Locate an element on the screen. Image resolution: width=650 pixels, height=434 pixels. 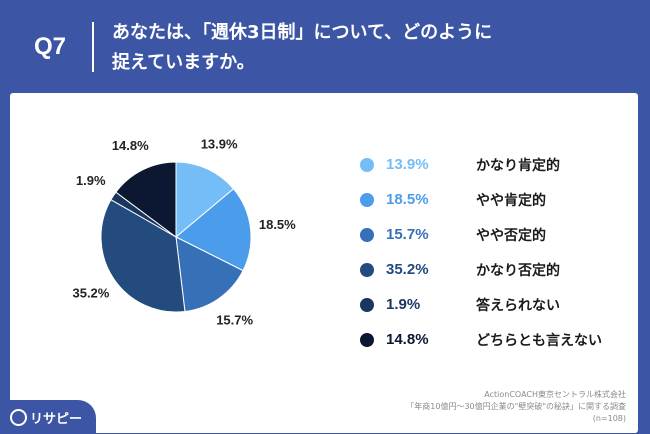
legend-label: かなり肯定的 is located at coordinates (518, 165).